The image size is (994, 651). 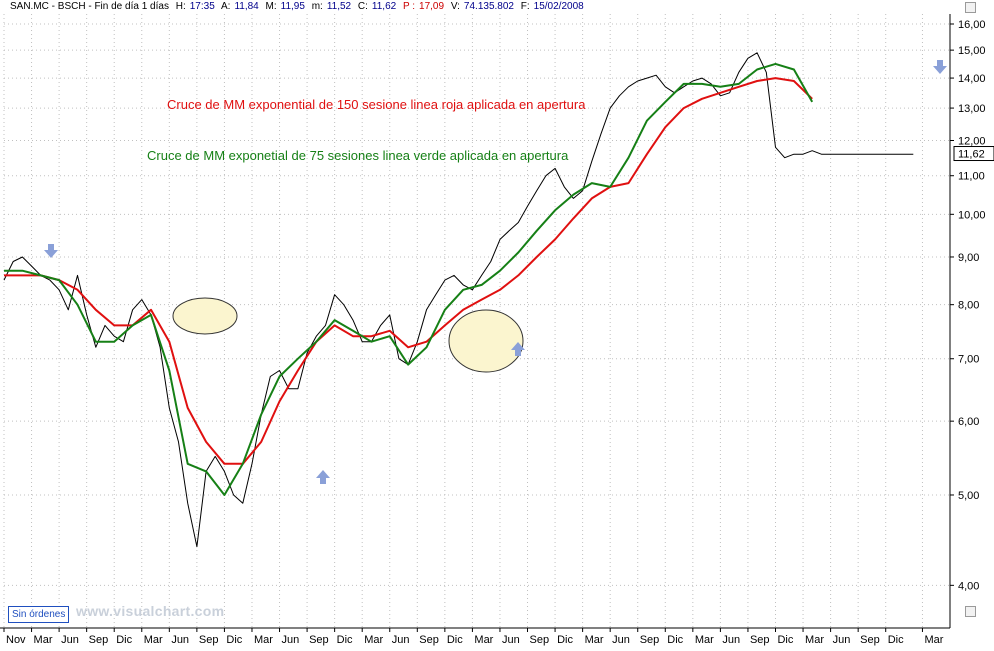 What do you see at coordinates (292, 6) in the screenshot?
I see `high-value: 11,95` at bounding box center [292, 6].